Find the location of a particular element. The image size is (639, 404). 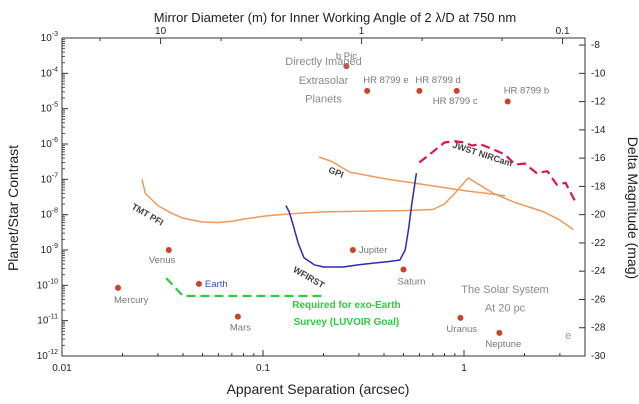

planet-label: HR 8799 e is located at coordinates (385, 80).